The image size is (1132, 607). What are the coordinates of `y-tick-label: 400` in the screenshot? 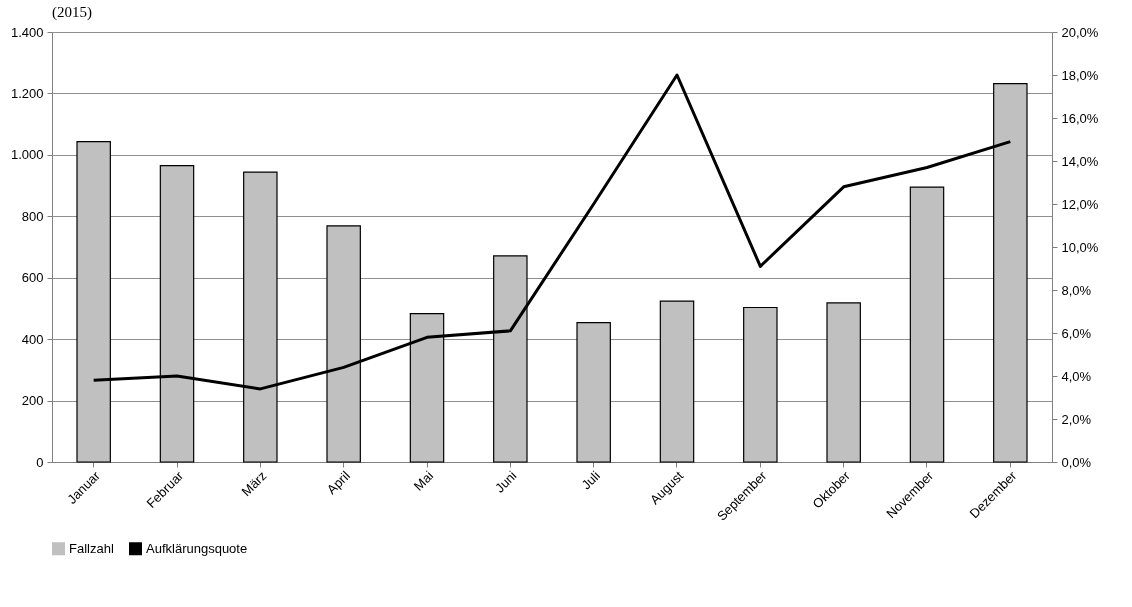 It's located at (32, 339).